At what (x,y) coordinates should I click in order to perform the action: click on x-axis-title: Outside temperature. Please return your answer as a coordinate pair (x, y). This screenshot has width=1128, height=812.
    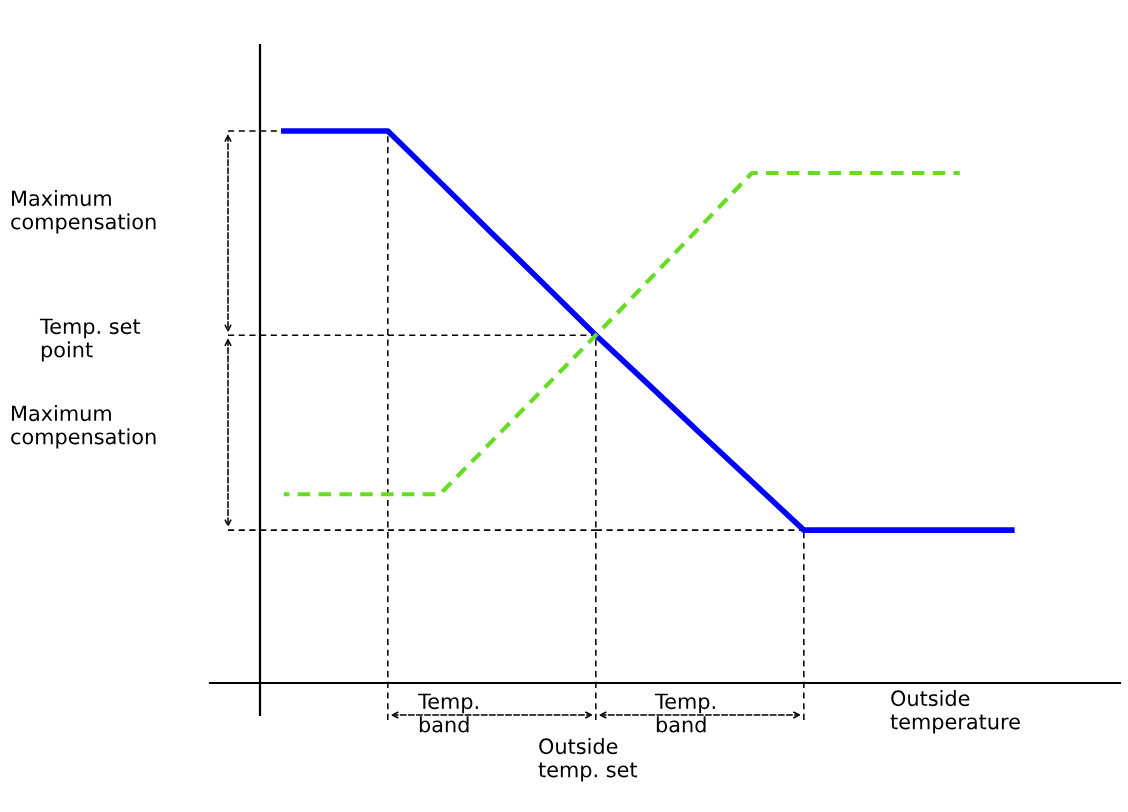
    Looking at the image, I should click on (955, 712).